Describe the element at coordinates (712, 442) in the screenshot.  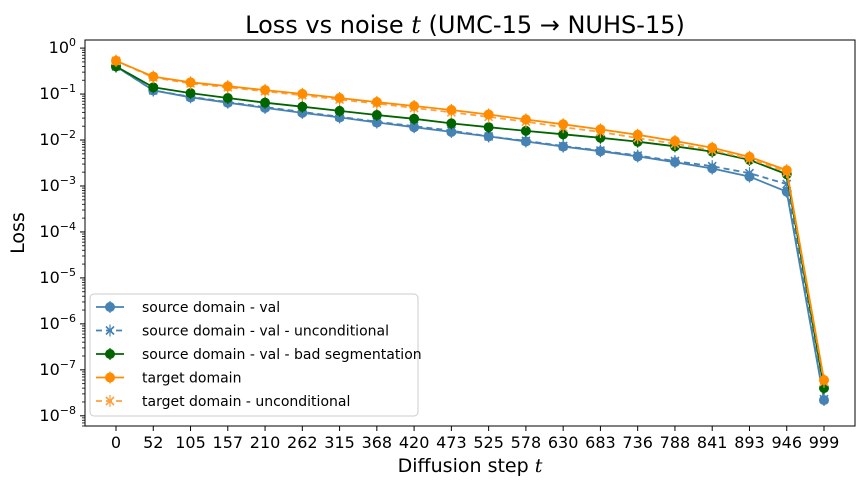
I see `x-tick-label: 841` at that location.